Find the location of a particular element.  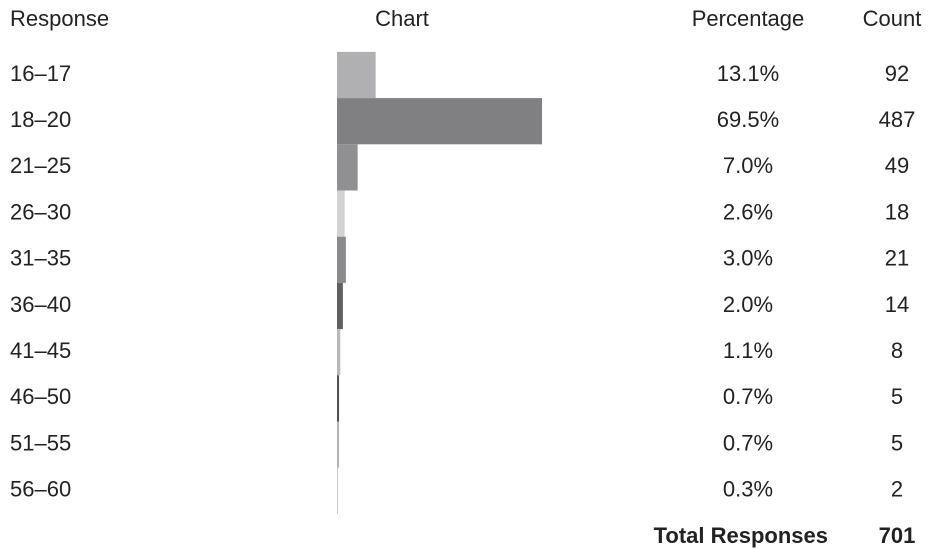

header-chart: Chart is located at coordinates (402, 18).